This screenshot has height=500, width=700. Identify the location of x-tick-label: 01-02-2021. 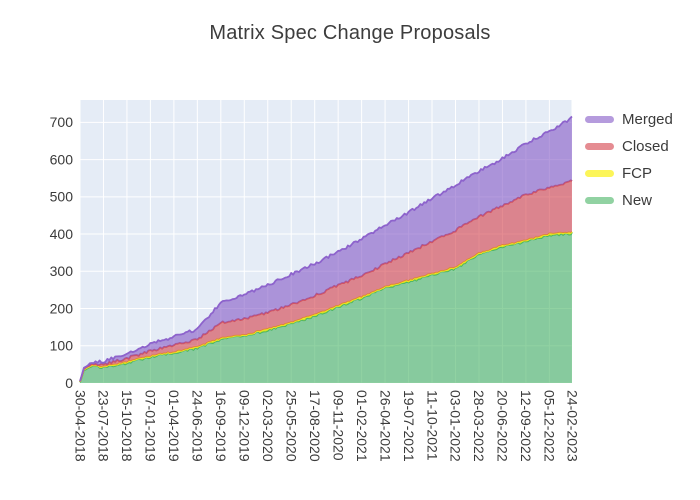
(362, 426).